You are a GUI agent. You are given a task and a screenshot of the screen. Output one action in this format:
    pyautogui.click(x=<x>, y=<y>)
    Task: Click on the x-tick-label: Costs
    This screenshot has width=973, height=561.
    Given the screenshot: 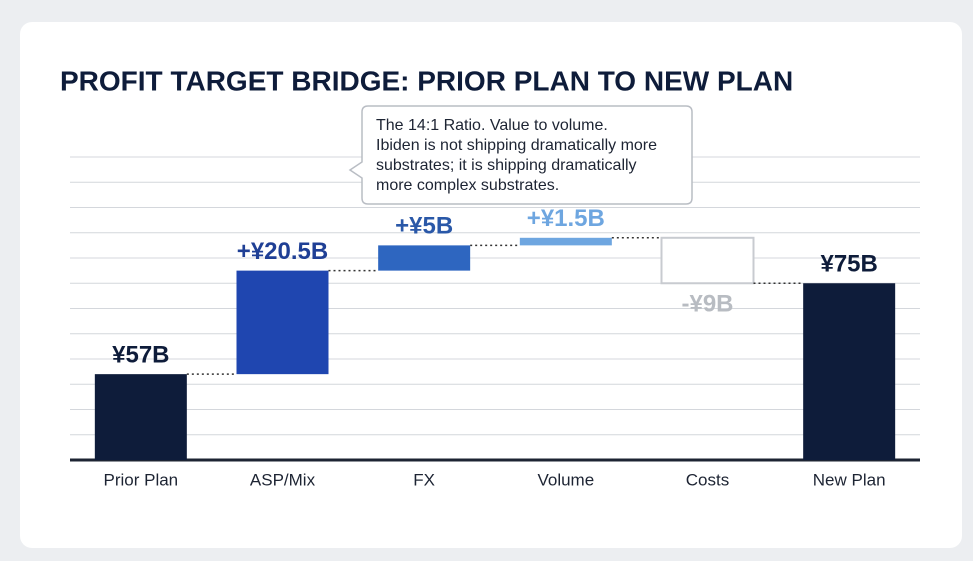 What is the action you would take?
    pyautogui.click(x=707, y=479)
    